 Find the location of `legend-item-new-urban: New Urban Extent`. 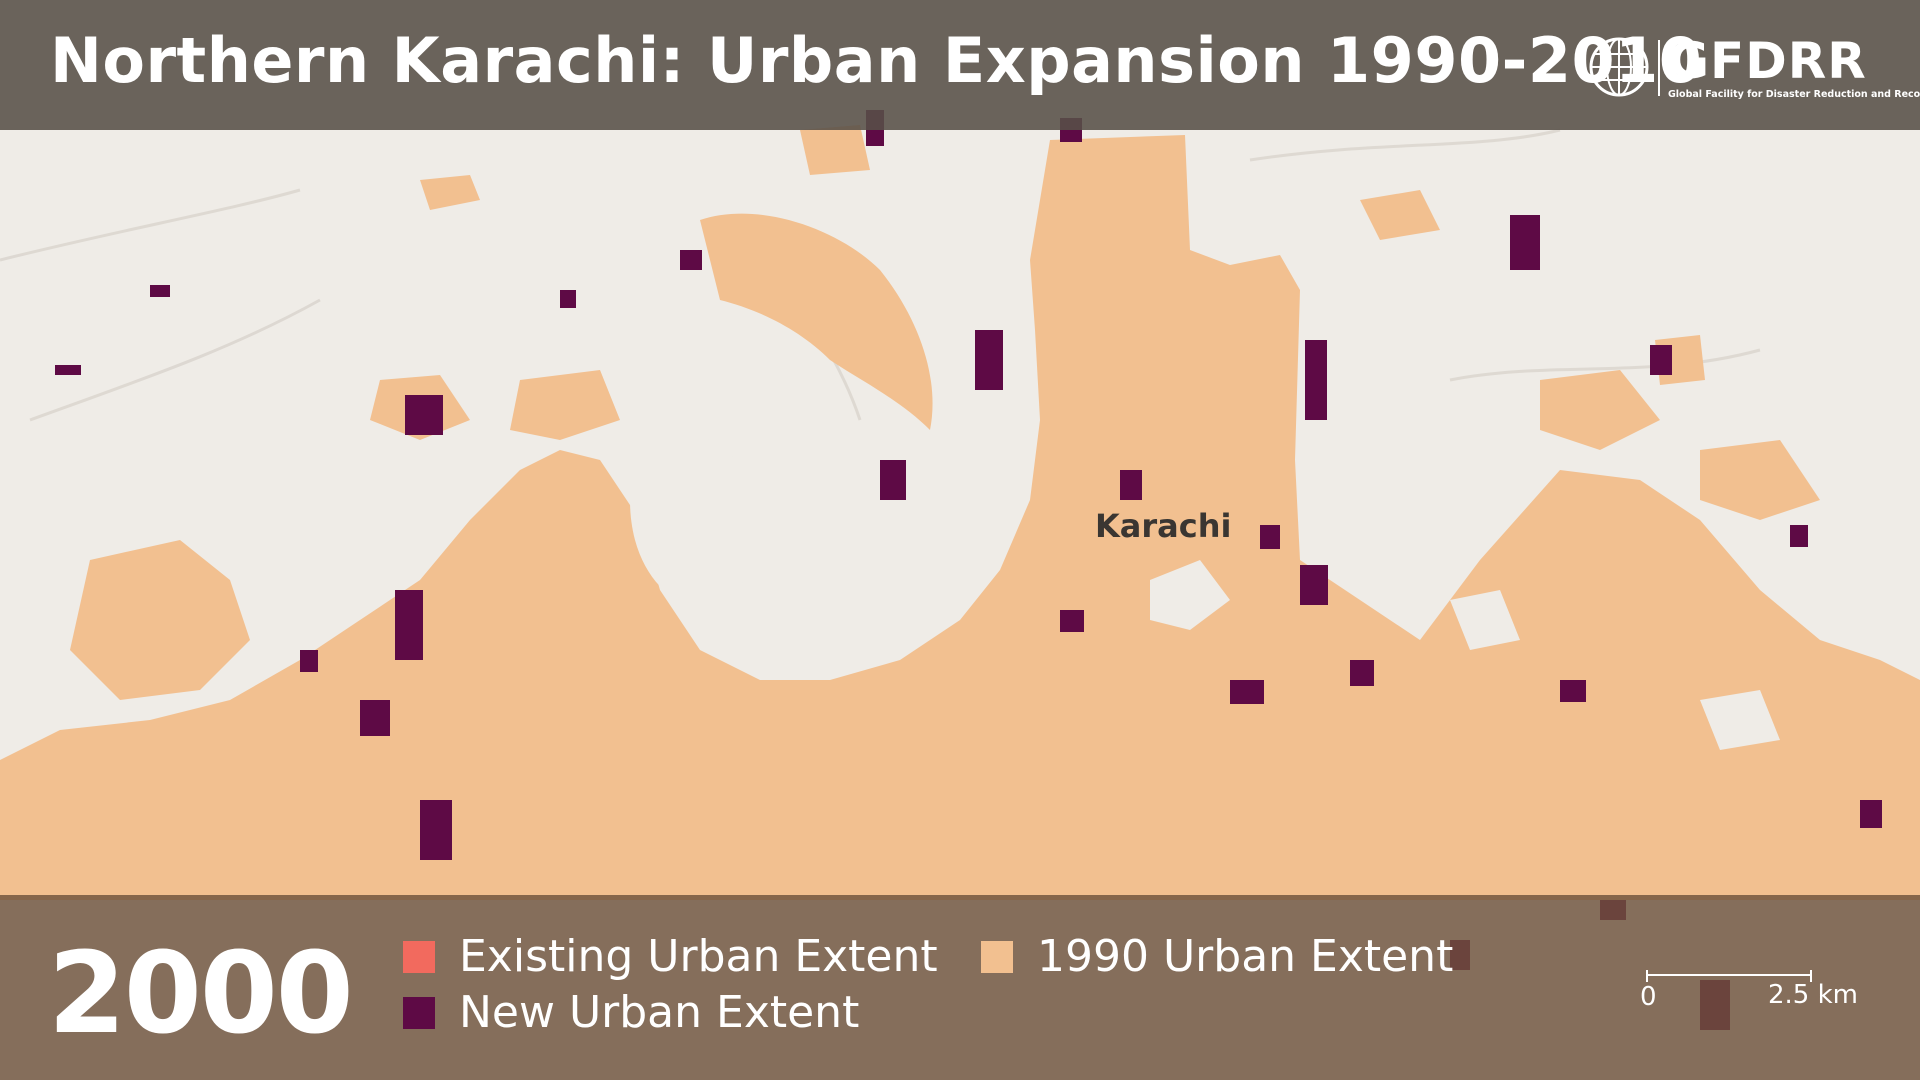

legend-item-new-urban: New Urban Extent is located at coordinates (631, 1013).